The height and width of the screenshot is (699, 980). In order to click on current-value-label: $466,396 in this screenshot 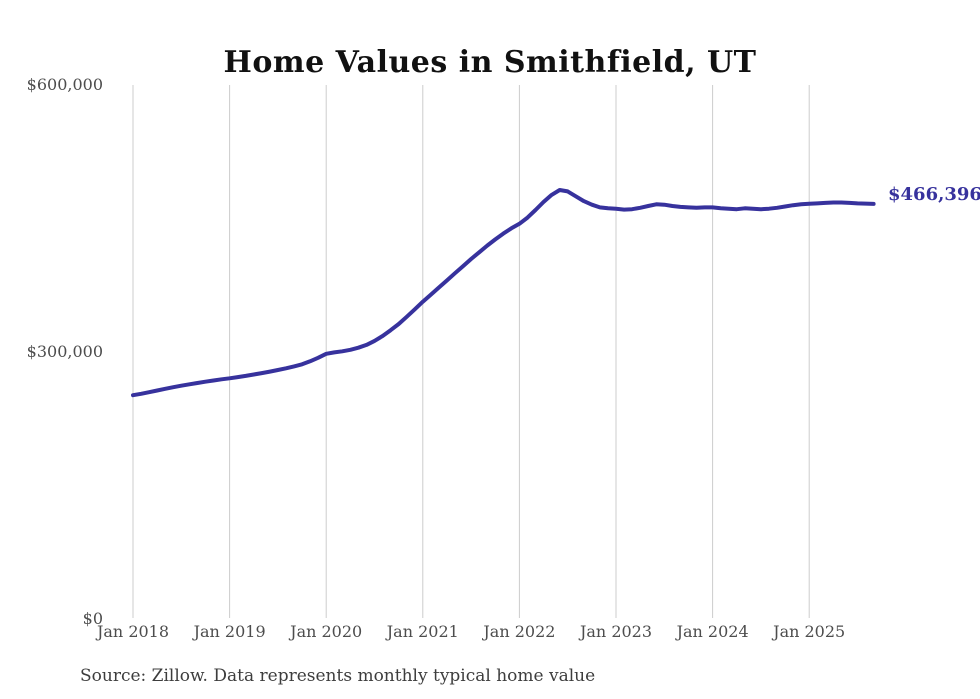, I will do `click(934, 194)`.